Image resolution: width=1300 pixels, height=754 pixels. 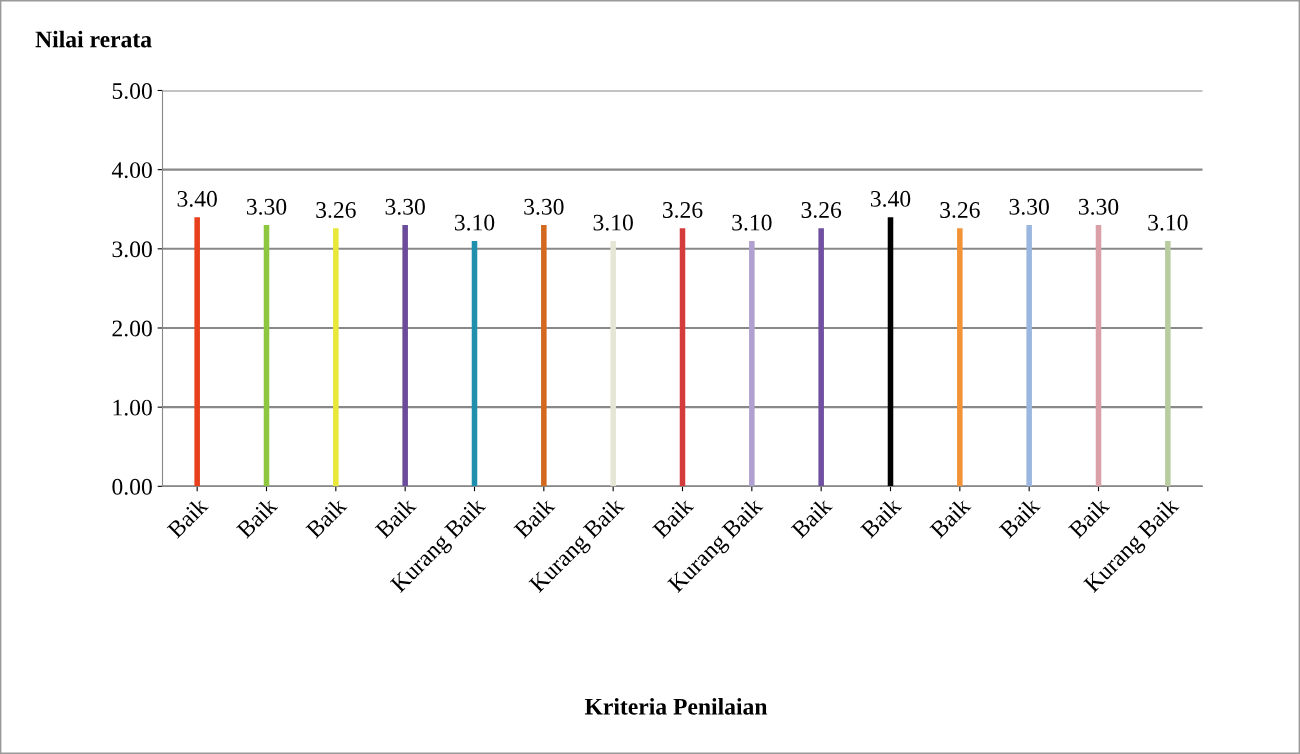 What do you see at coordinates (131, 170) in the screenshot?
I see `y-tick-label: 4.00` at bounding box center [131, 170].